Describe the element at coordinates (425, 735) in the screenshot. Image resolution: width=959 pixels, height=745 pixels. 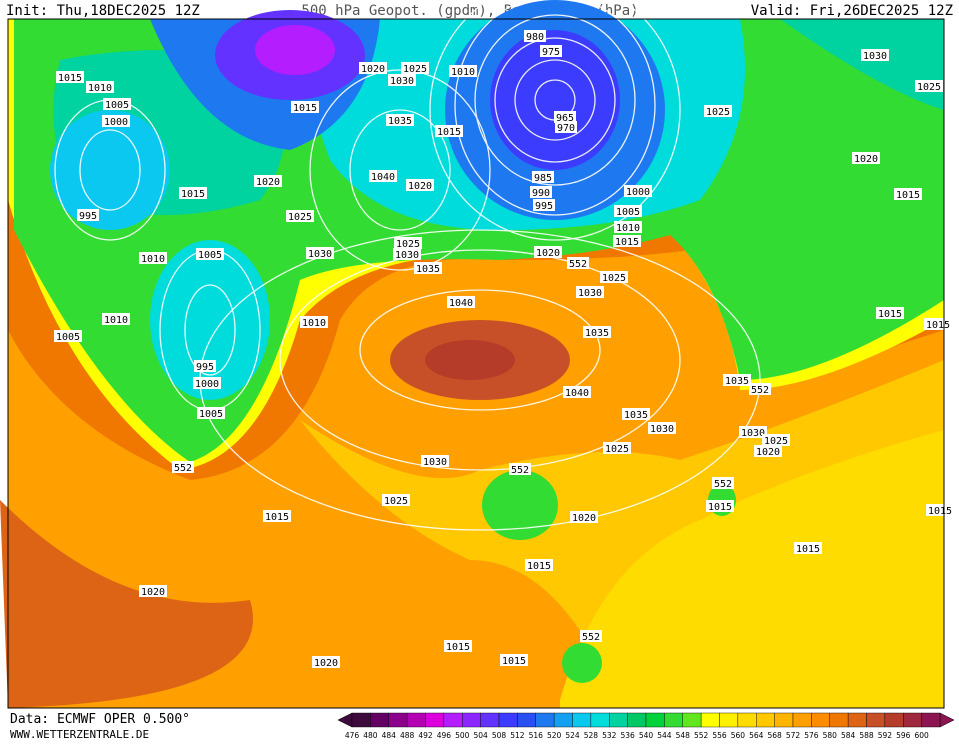
I see `colorbar-label: 492` at that location.